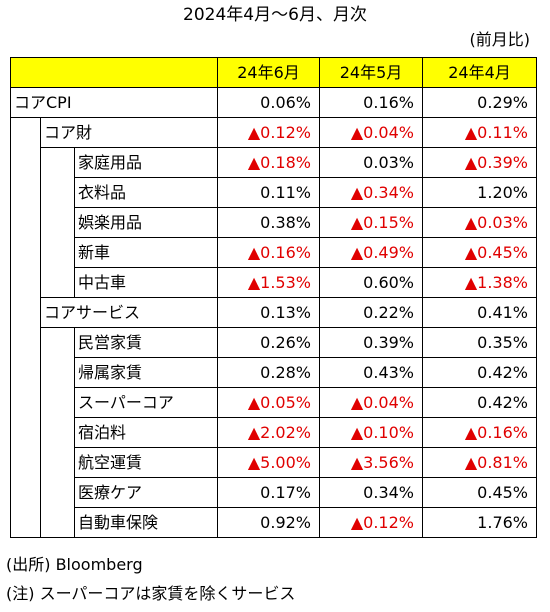  Describe the element at coordinates (129, 132) in the screenshot. I see `row-label: コア財` at that location.